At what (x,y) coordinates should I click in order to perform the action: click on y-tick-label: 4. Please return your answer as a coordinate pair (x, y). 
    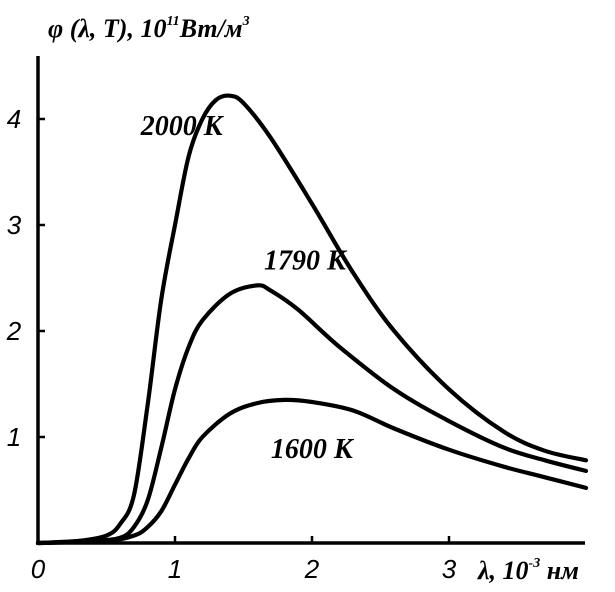
    Looking at the image, I should click on (14, 119).